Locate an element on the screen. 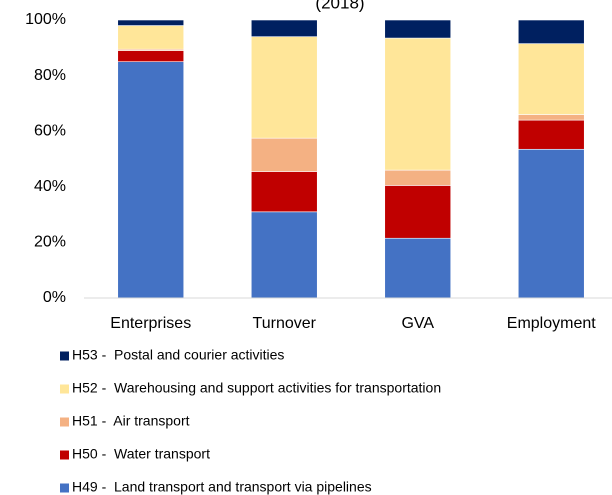 The width and height of the screenshot is (612, 495). x-tick-label: Enterprises is located at coordinates (150, 323).